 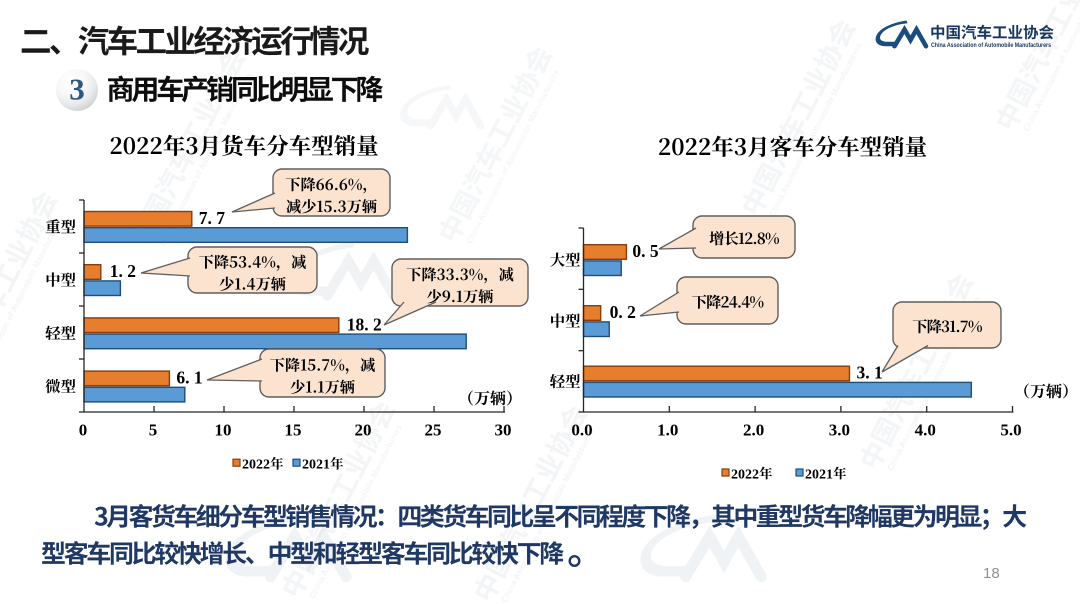 What do you see at coordinates (153, 430) in the screenshot?
I see `svg-text: 5` at bounding box center [153, 430].